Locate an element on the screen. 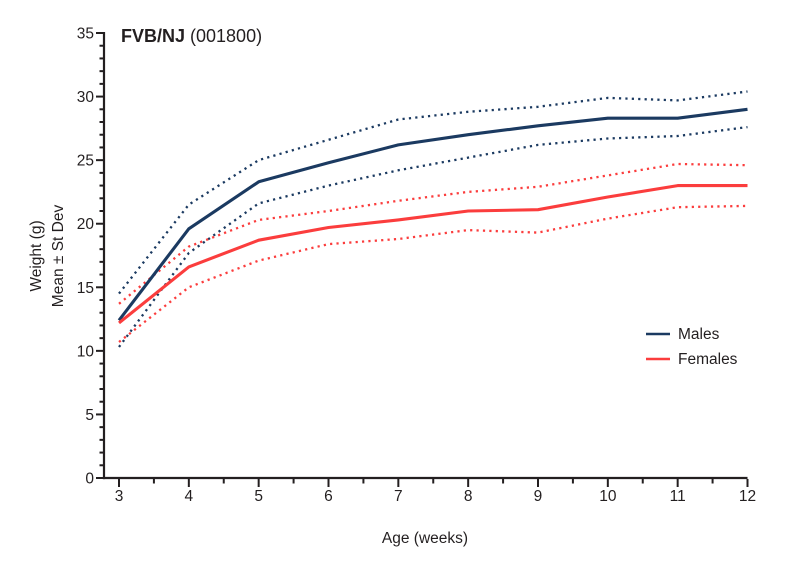 This screenshot has height=563, width=800. y-tick-label: 15 is located at coordinates (85, 288).